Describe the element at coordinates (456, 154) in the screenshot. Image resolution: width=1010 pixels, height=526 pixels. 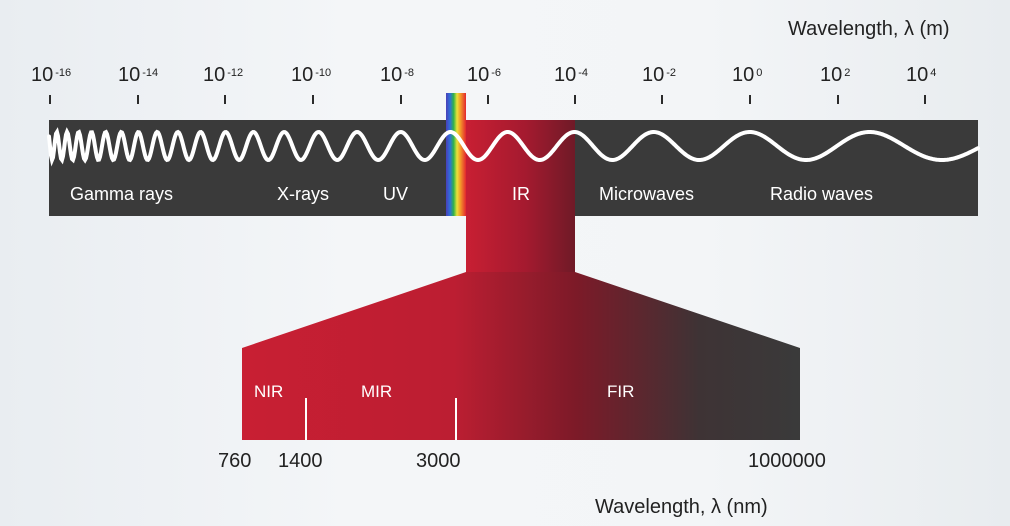
I see `visible-light-strip` at that location.